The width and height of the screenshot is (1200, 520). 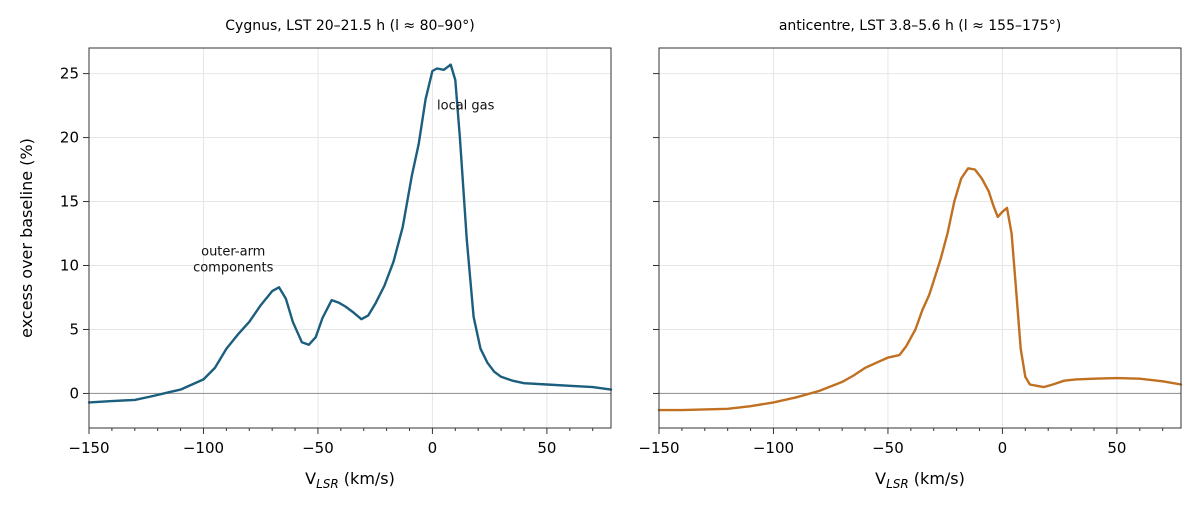 I want to click on y-tick-label: 20, so click(x=69, y=138).